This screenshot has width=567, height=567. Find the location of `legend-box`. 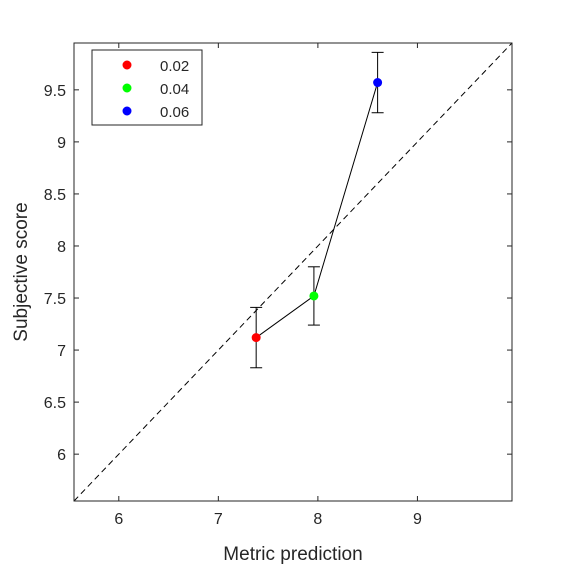

legend-box is located at coordinates (147, 87).